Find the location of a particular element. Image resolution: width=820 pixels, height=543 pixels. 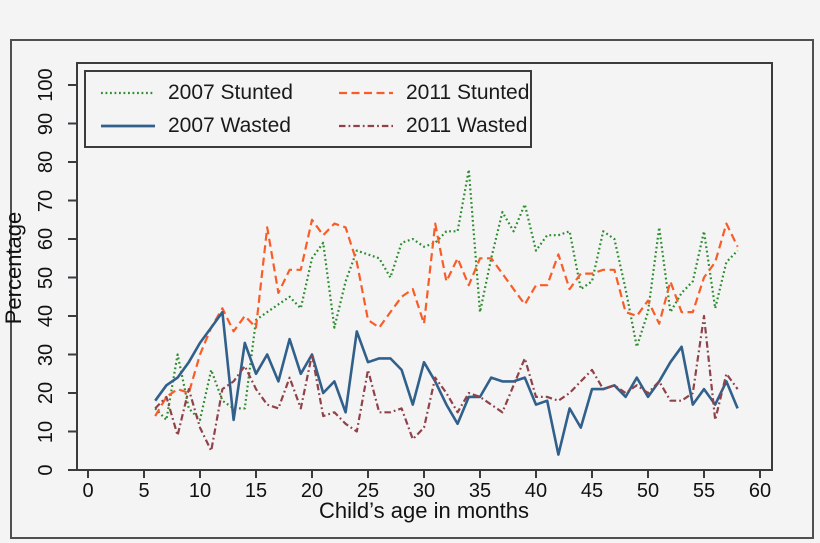

y-tick-label: 70 is located at coordinates (45, 200).